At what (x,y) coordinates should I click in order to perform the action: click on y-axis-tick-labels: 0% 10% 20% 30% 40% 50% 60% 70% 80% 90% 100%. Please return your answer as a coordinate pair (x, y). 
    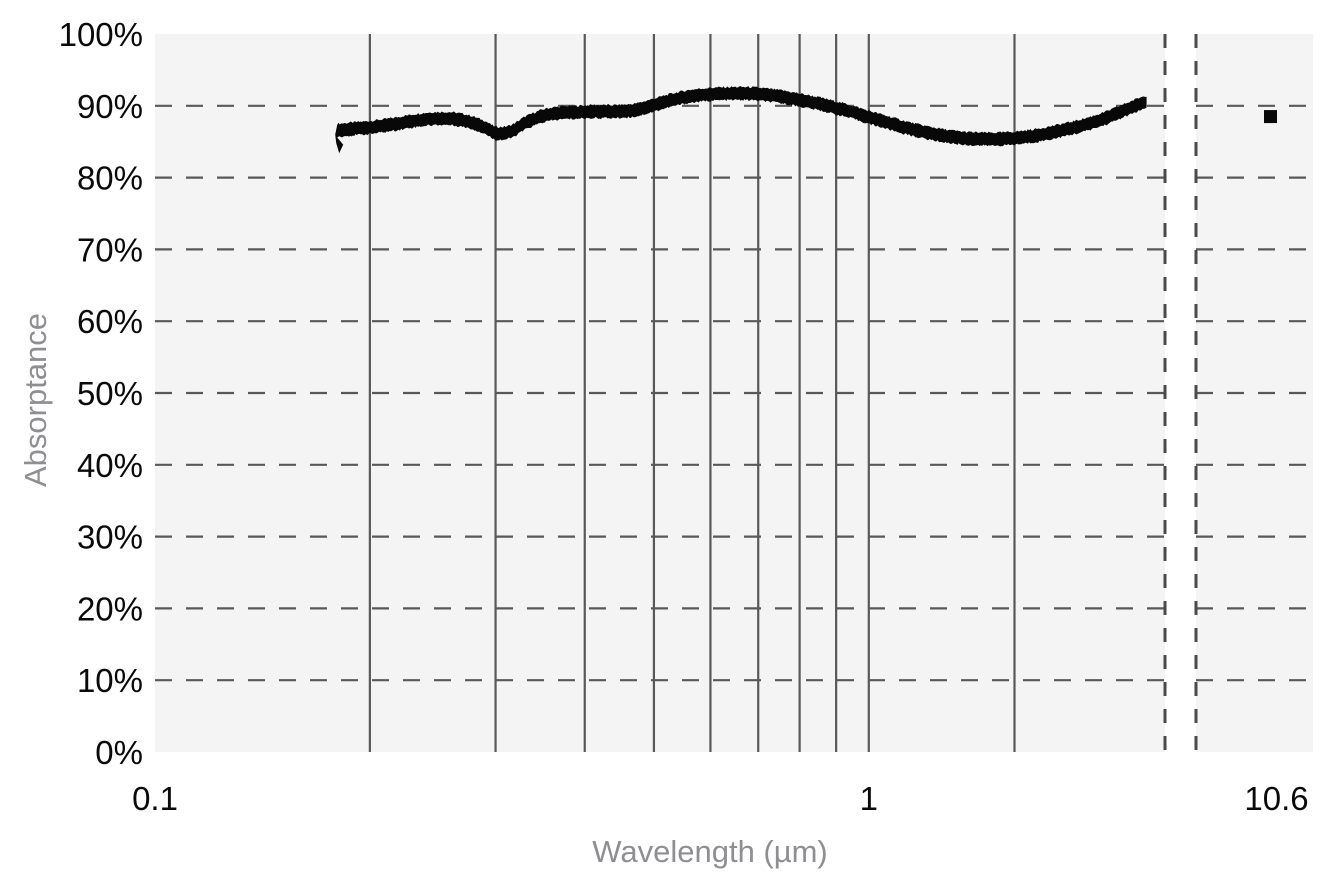
    Looking at the image, I should click on (101, 393).